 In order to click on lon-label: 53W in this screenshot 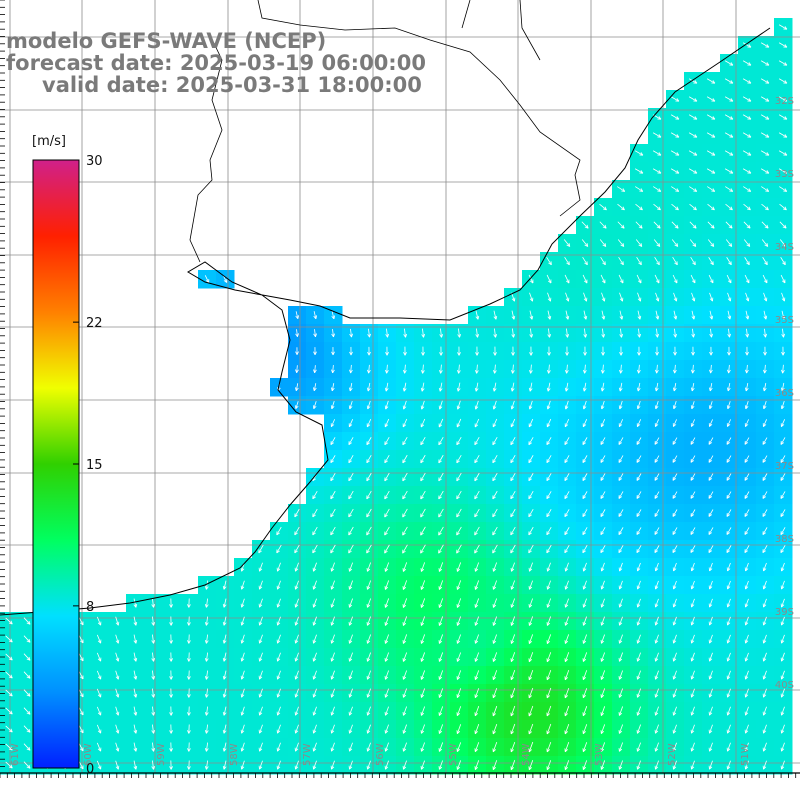, I will do `click(599, 754)`.